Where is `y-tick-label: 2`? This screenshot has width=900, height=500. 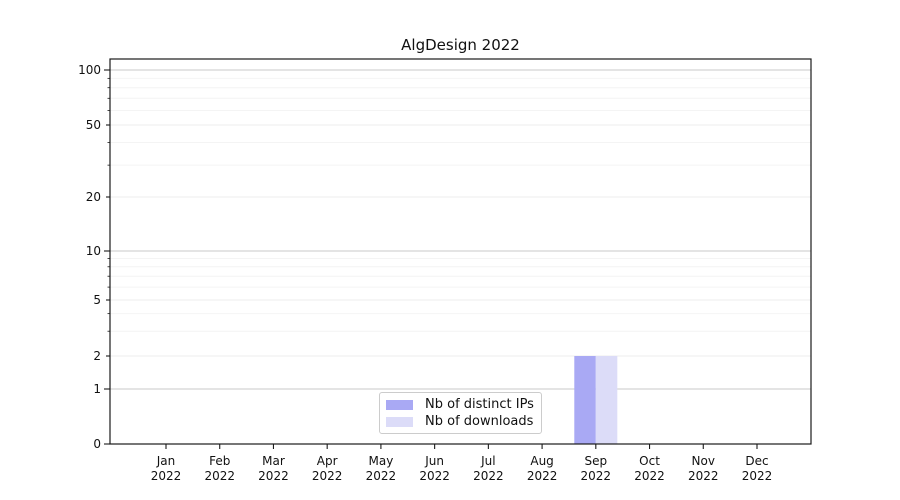
y-tick-label: 2 is located at coordinates (97, 356).